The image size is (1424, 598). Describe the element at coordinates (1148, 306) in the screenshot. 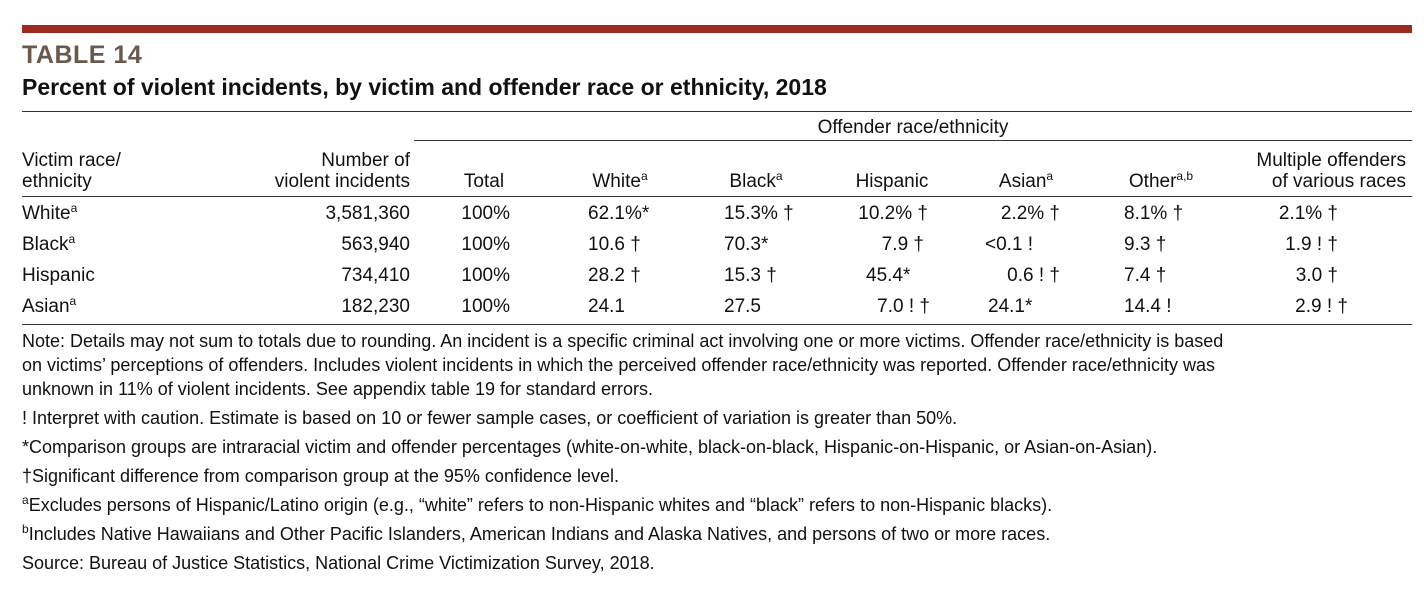

I see `table-cell-other: 14.4 !` at that location.